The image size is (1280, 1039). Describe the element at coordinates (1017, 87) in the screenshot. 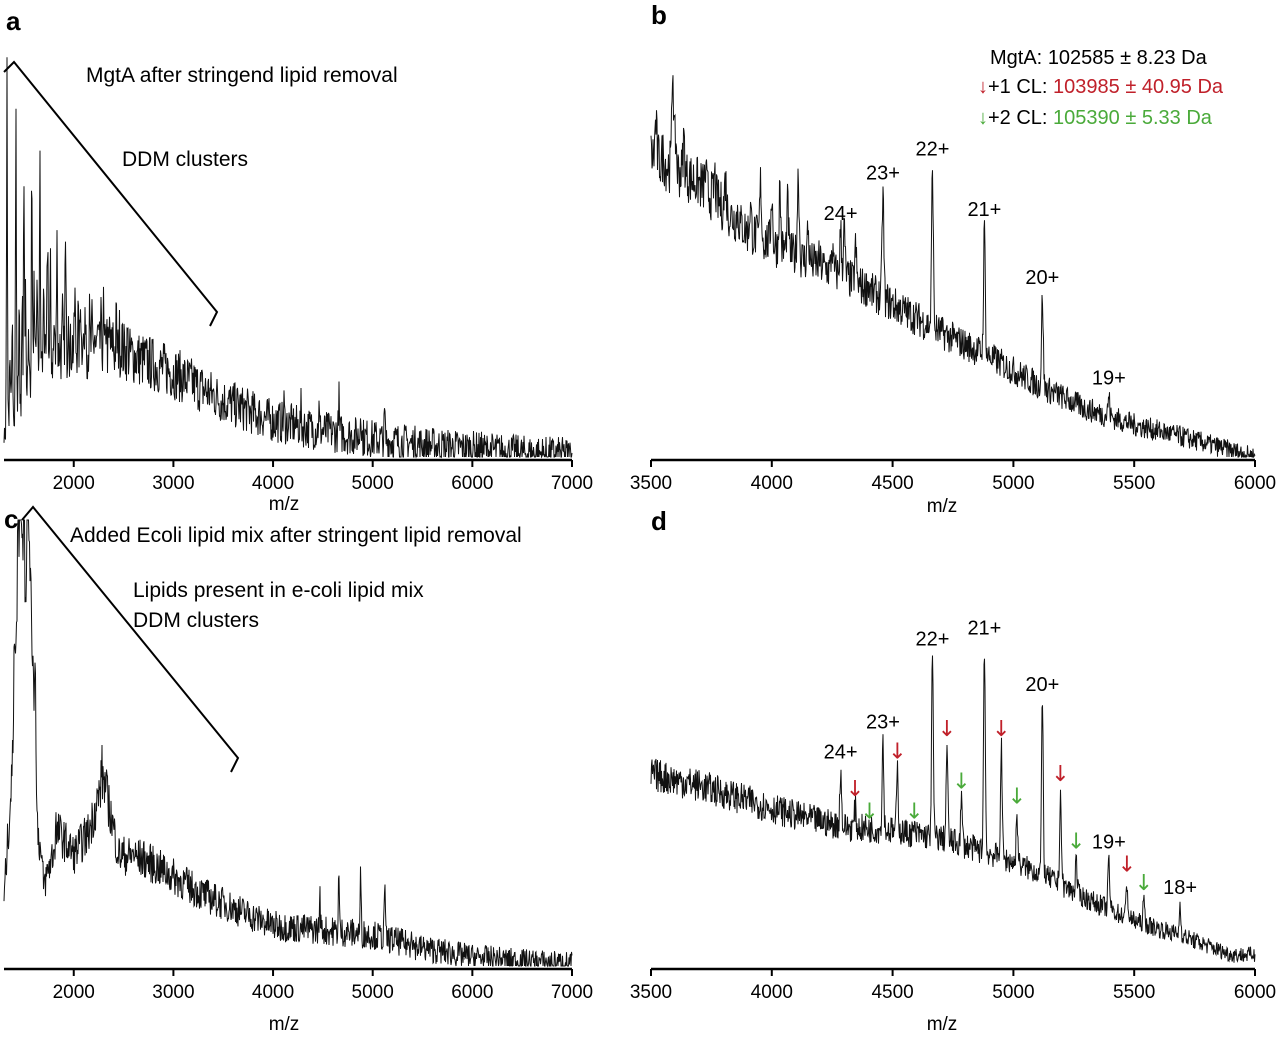

I see `legend-1cl-label: +1 CL:` at that location.